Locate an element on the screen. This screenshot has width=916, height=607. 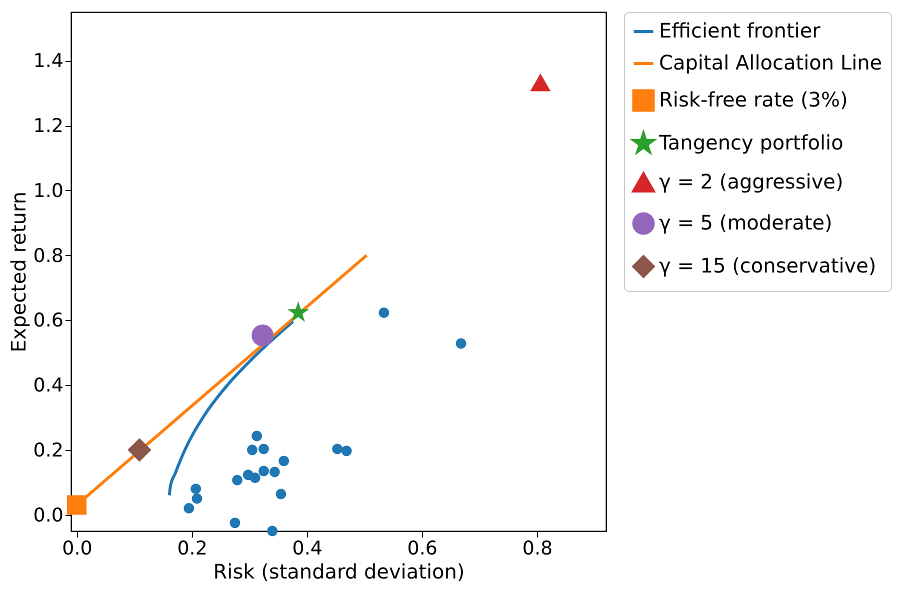
x-tick-label: 0.8 is located at coordinates (537, 549).